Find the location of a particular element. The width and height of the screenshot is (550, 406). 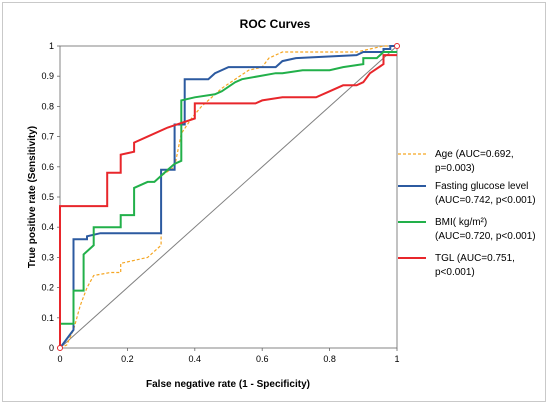

x-tick-label: 0.8 is located at coordinates (329, 359).